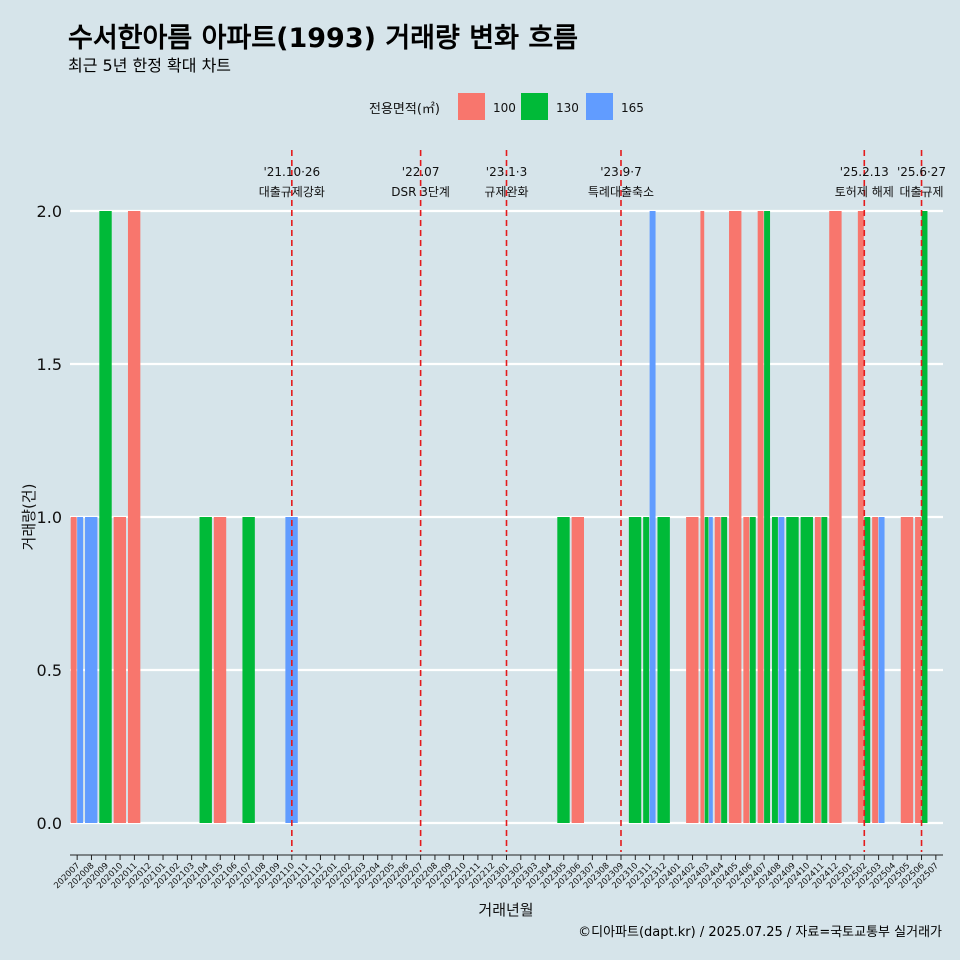 This screenshot has height=960, width=960. Describe the element at coordinates (632, 108) in the screenshot. I see `legend-label-165: 165` at that location.